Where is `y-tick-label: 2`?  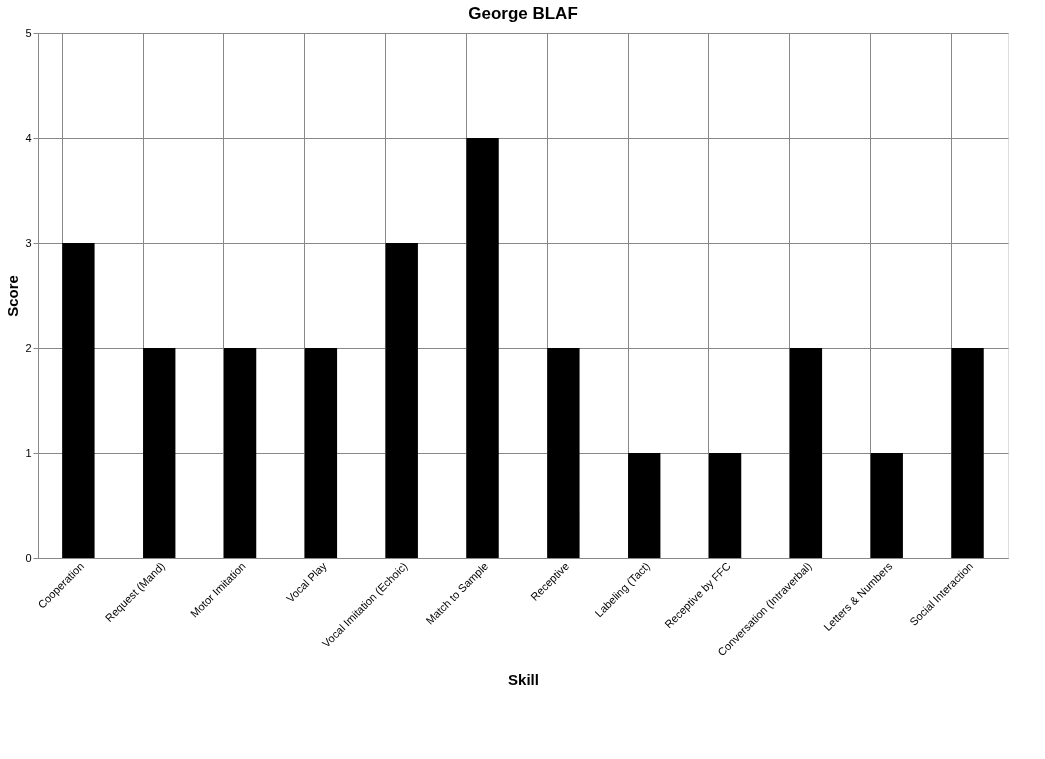 y-tick-label: 2 is located at coordinates (28, 347).